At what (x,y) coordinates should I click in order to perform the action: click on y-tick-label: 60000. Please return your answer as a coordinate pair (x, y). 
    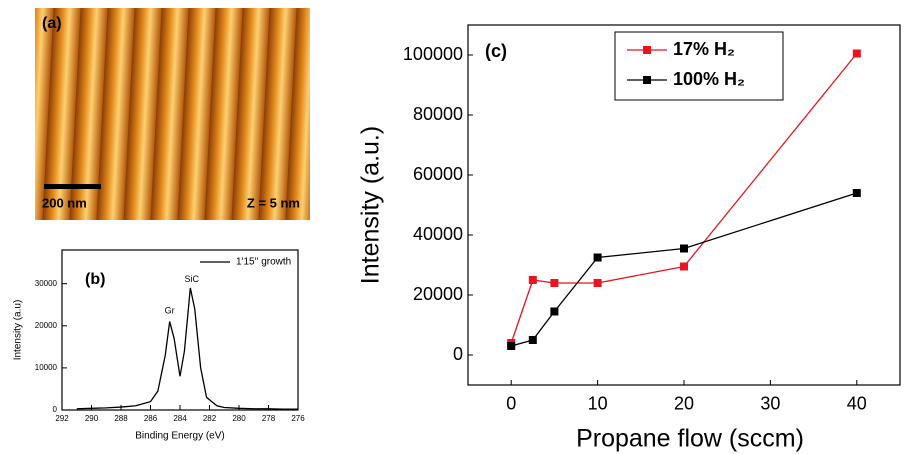
    Looking at the image, I should click on (438, 174).